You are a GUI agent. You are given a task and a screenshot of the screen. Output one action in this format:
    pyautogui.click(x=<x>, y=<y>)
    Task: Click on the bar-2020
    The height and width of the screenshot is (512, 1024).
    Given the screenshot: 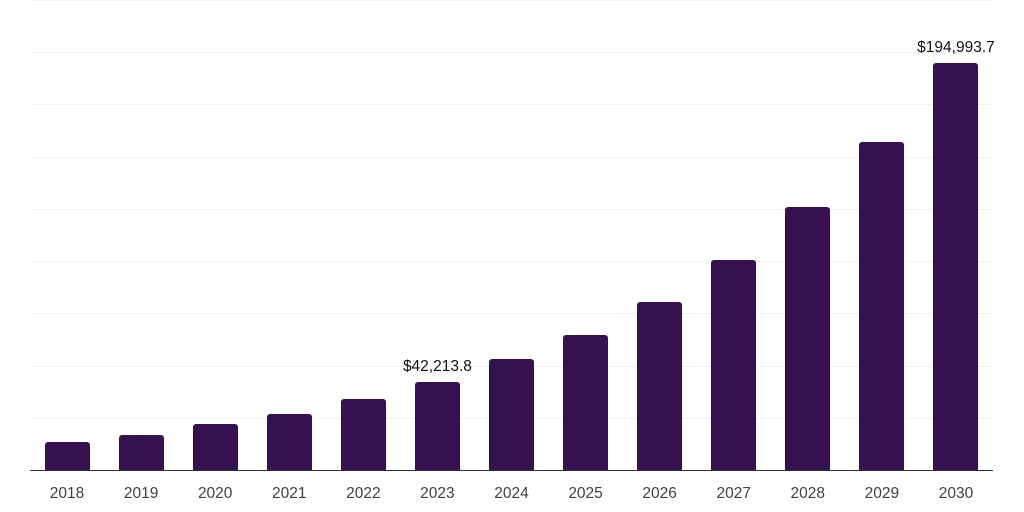 What is the action you would take?
    pyautogui.click(x=215, y=447)
    